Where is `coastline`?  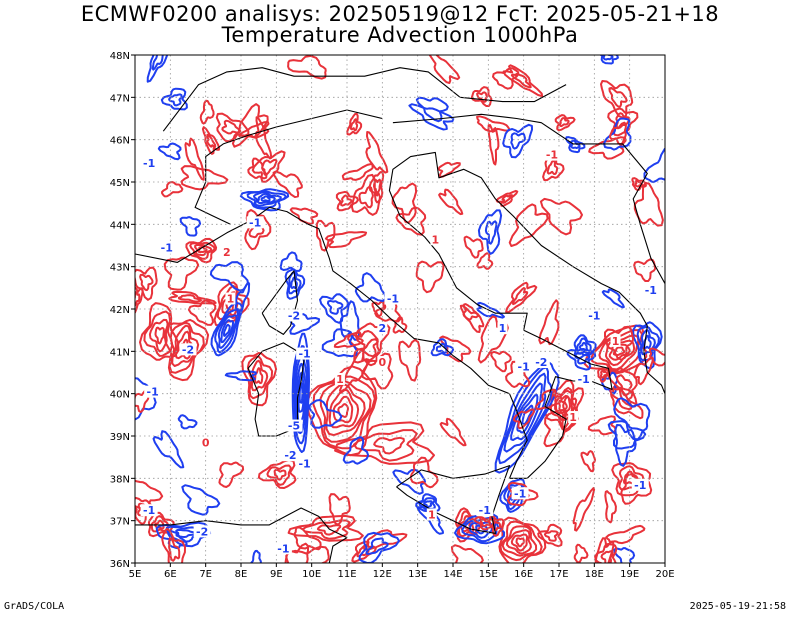 coastline is located at coordinates (364, 99).